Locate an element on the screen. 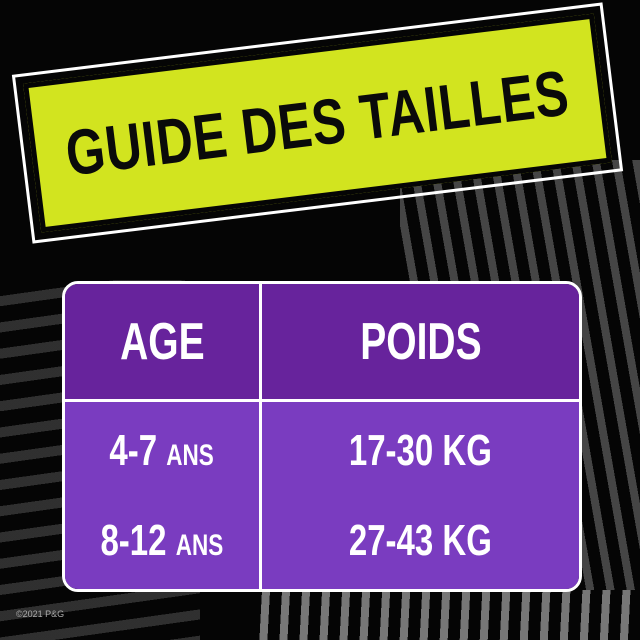 The width and height of the screenshot is (640, 640). copyright: ©2021 P&G is located at coordinates (40, 614).